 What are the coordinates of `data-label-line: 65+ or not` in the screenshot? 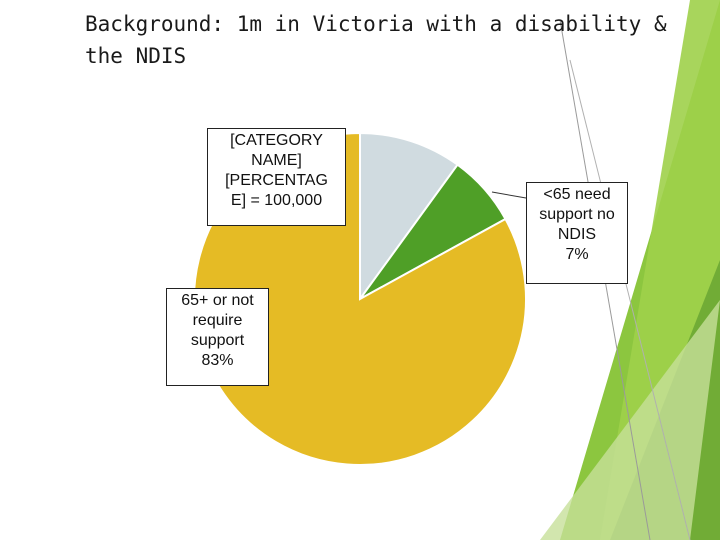 It's located at (217, 300).